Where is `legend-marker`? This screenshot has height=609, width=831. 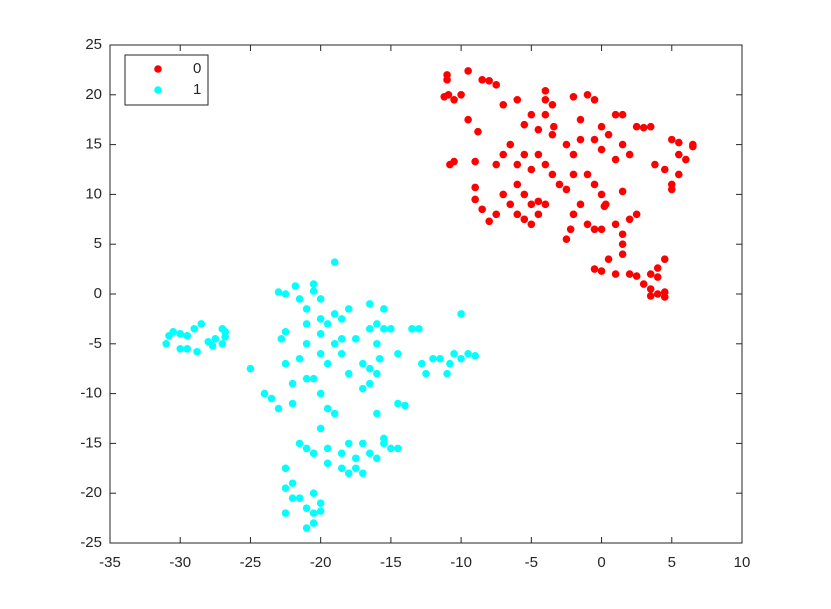
legend-marker is located at coordinates (158, 90).